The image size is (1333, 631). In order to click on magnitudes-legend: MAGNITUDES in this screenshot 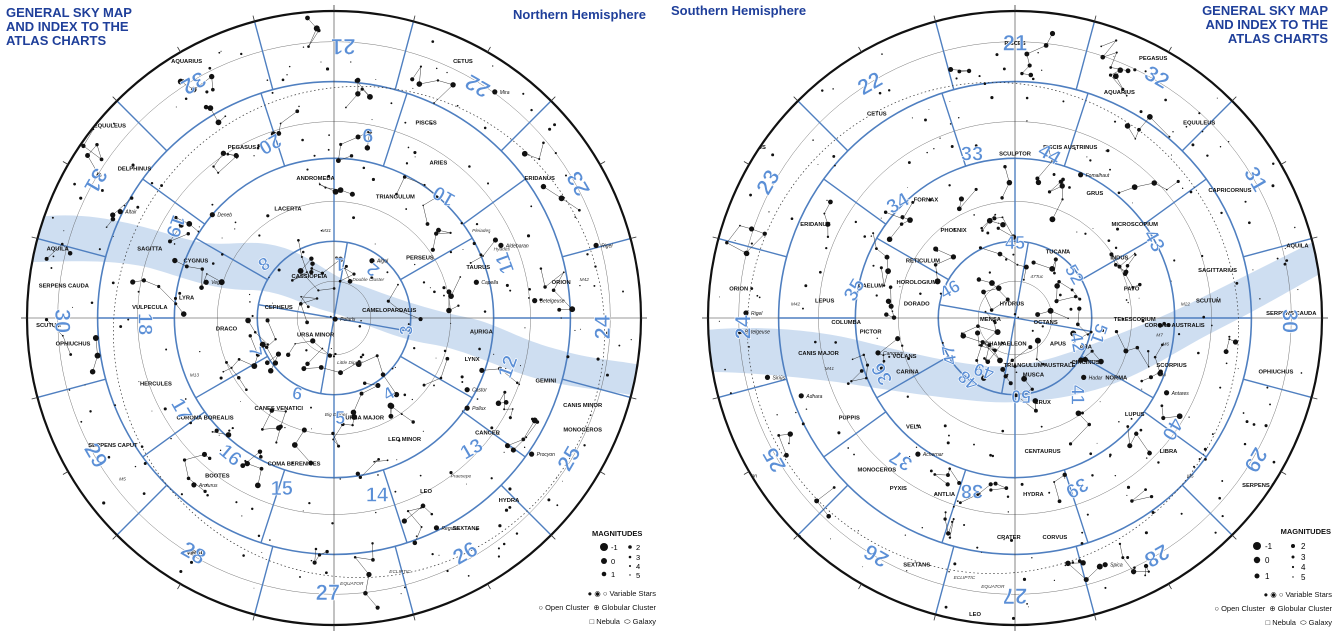, I will do `click(1288, 531)`.